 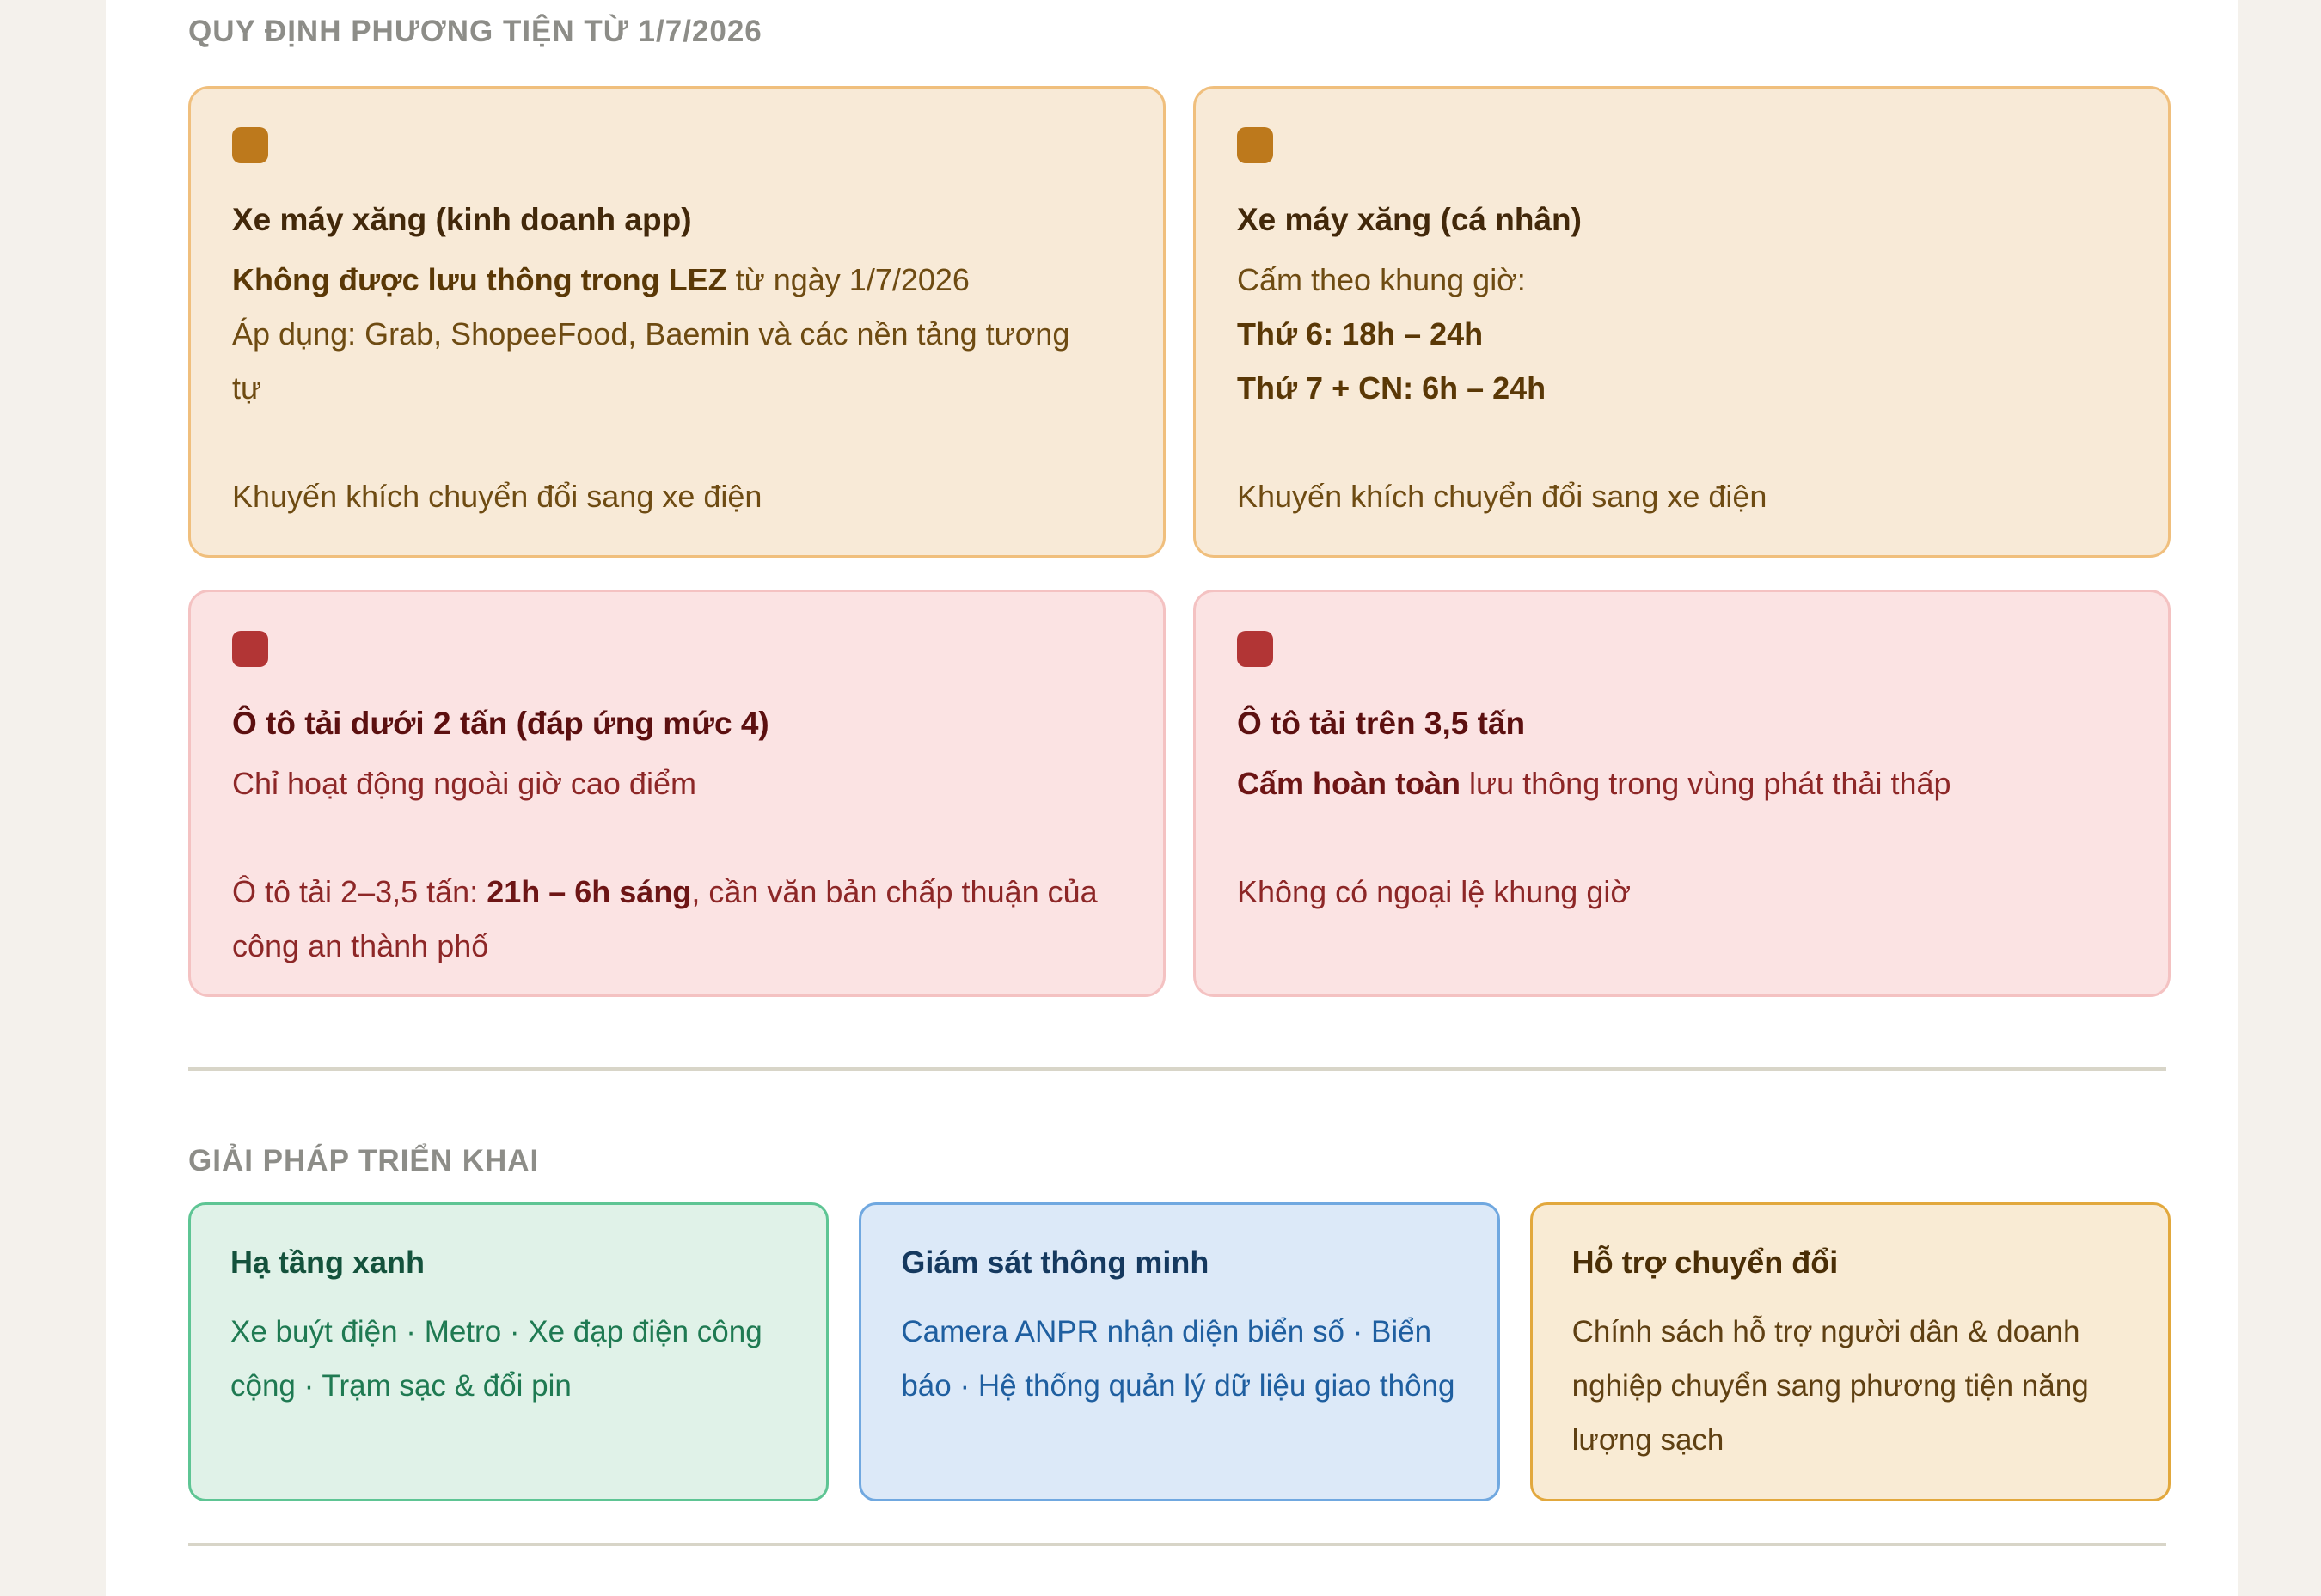 I want to click on card-title: Xe máy xăng (kinh doanh app), so click(x=462, y=219).